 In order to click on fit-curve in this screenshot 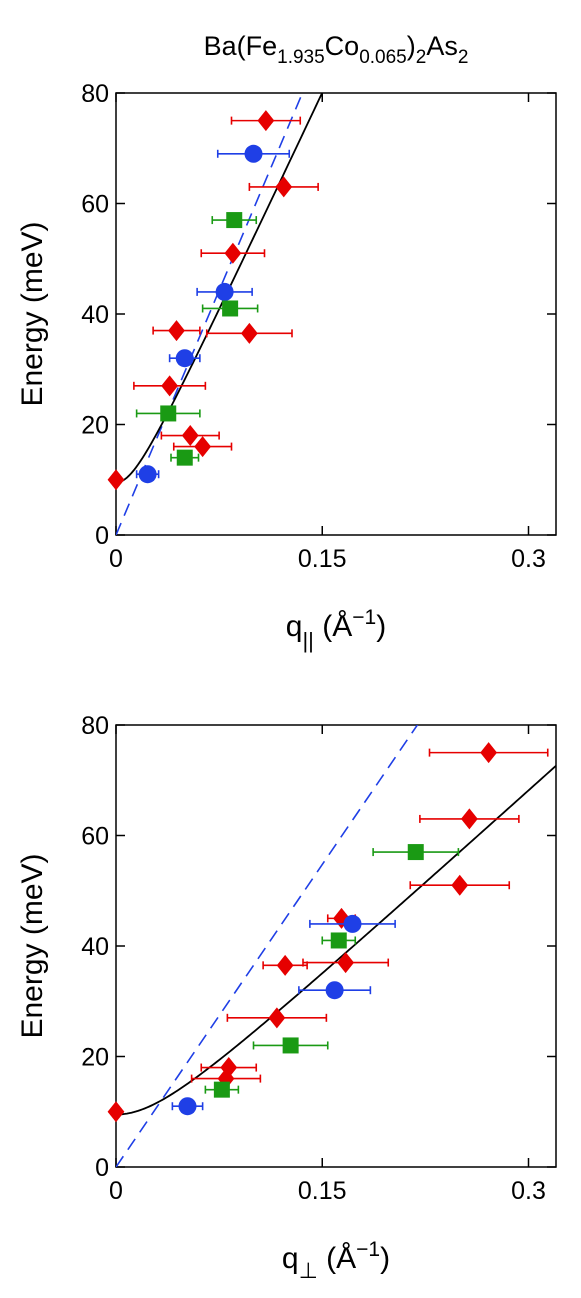, I will do `click(220, 288)`.